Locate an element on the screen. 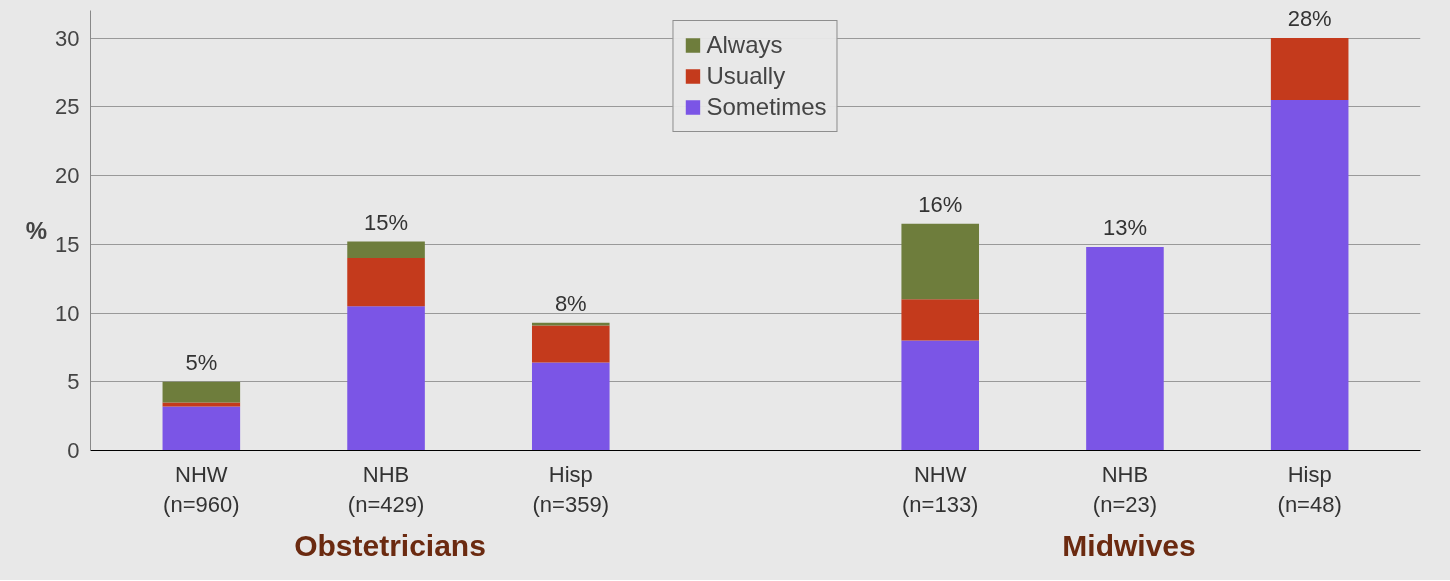  x-tick-label: NHW (n=133) is located at coordinates (940, 489).